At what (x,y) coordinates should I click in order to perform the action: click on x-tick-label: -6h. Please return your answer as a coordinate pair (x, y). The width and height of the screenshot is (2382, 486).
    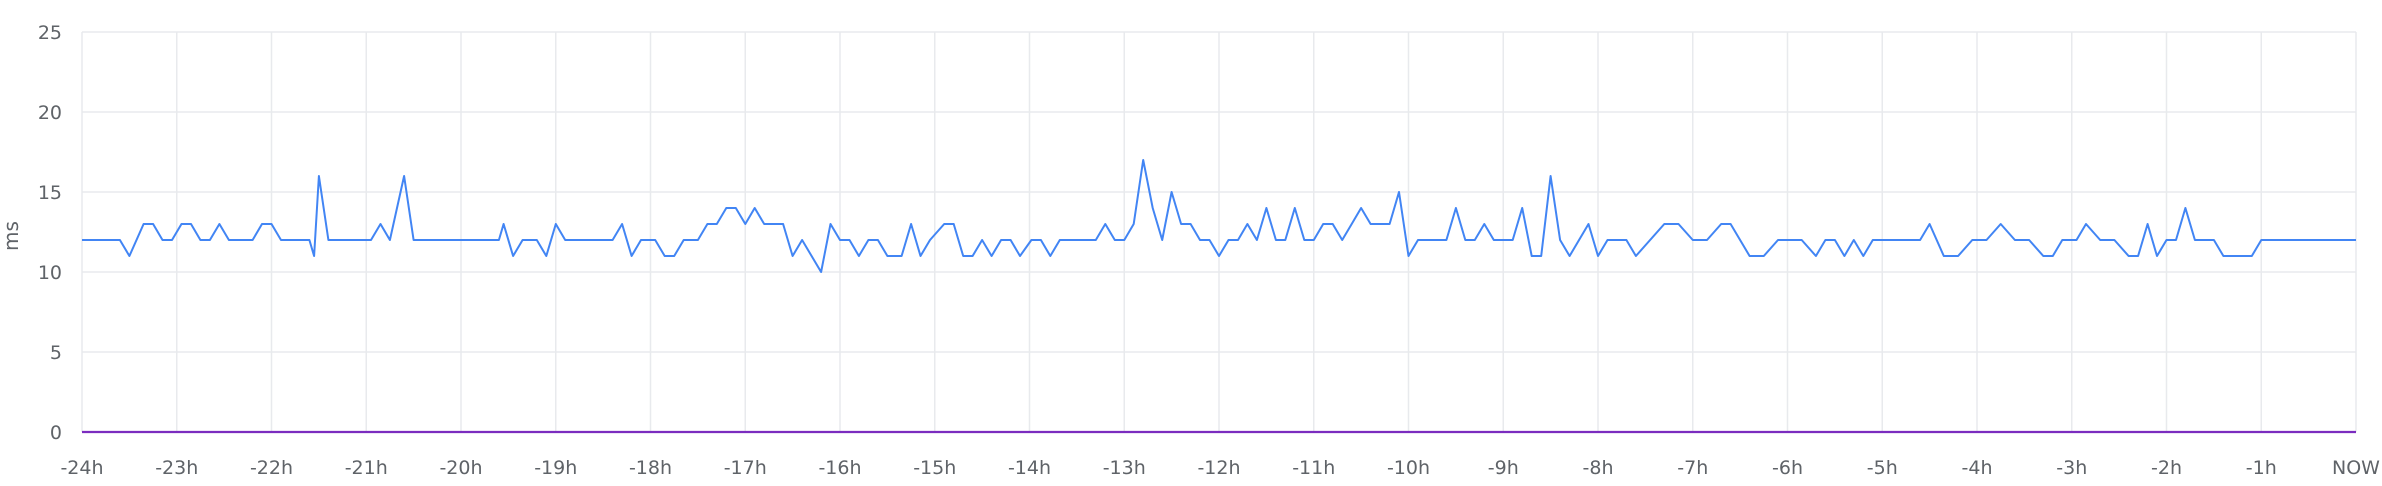
    Looking at the image, I should click on (1787, 468).